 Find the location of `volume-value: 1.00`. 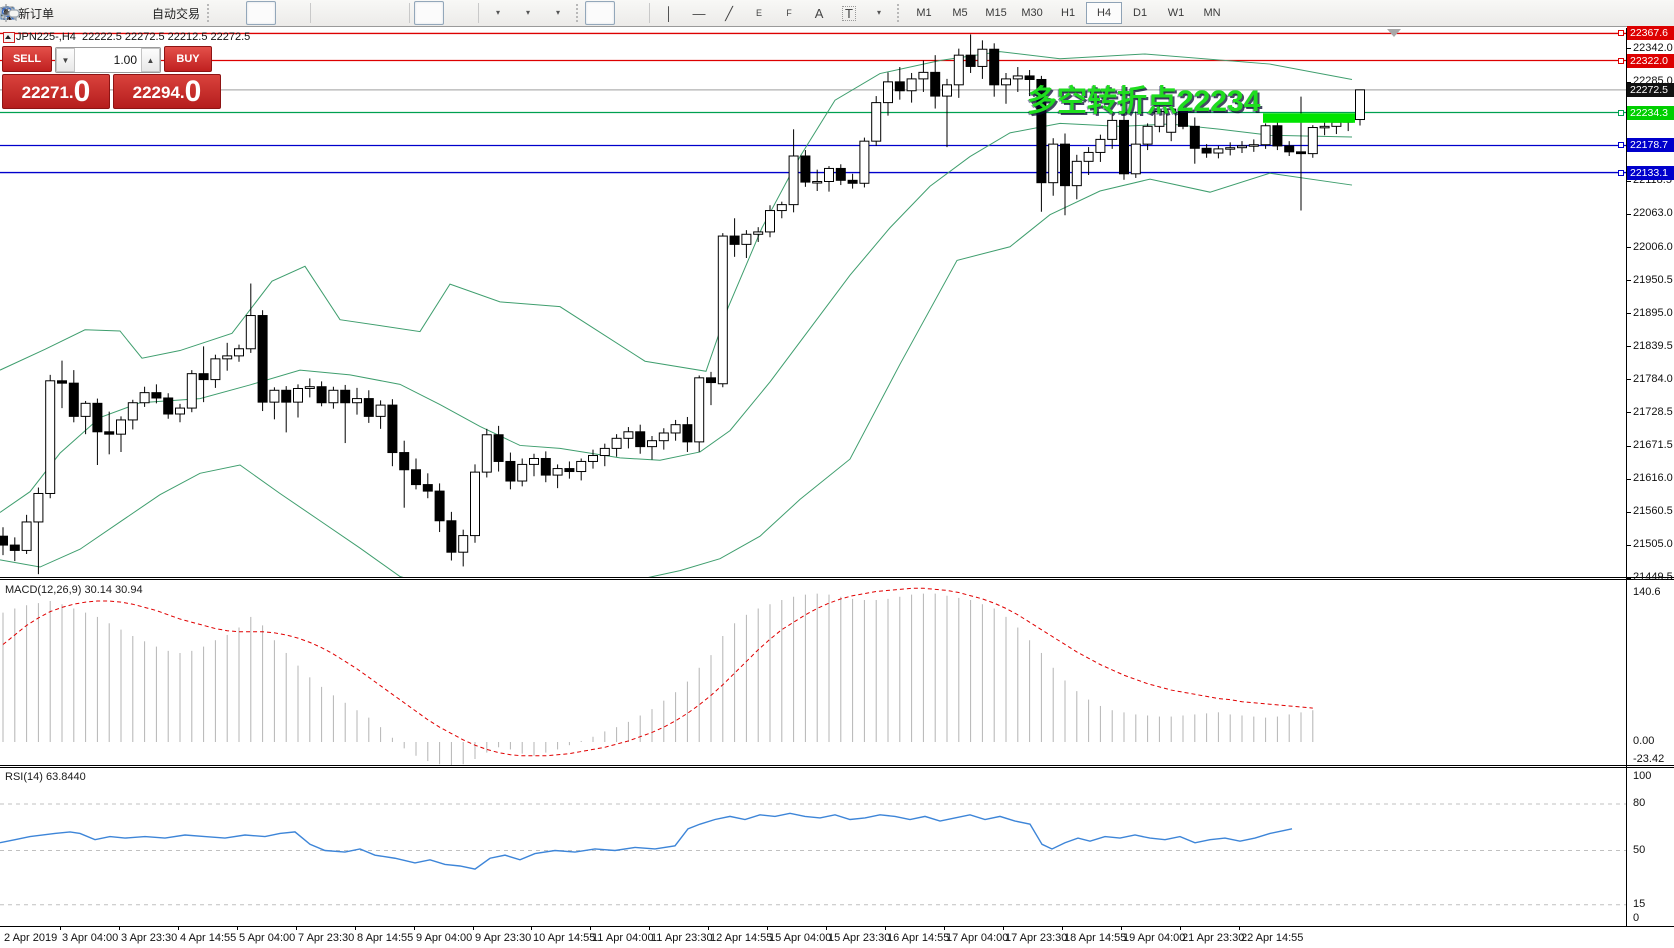

volume-value: 1.00 is located at coordinates (125, 60).